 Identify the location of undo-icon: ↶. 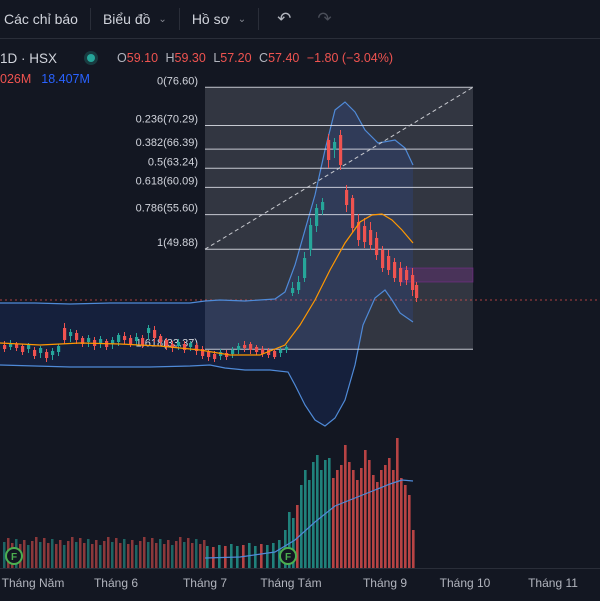
(284, 18).